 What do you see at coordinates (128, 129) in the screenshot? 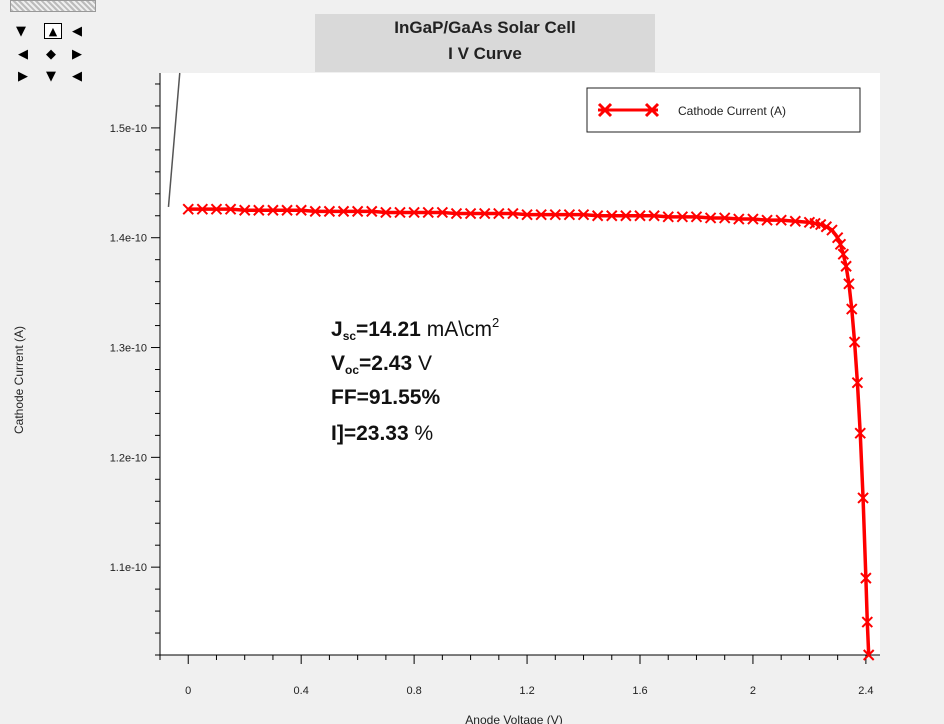
I see `y-tick-label: 1.5e-10` at bounding box center [128, 129].